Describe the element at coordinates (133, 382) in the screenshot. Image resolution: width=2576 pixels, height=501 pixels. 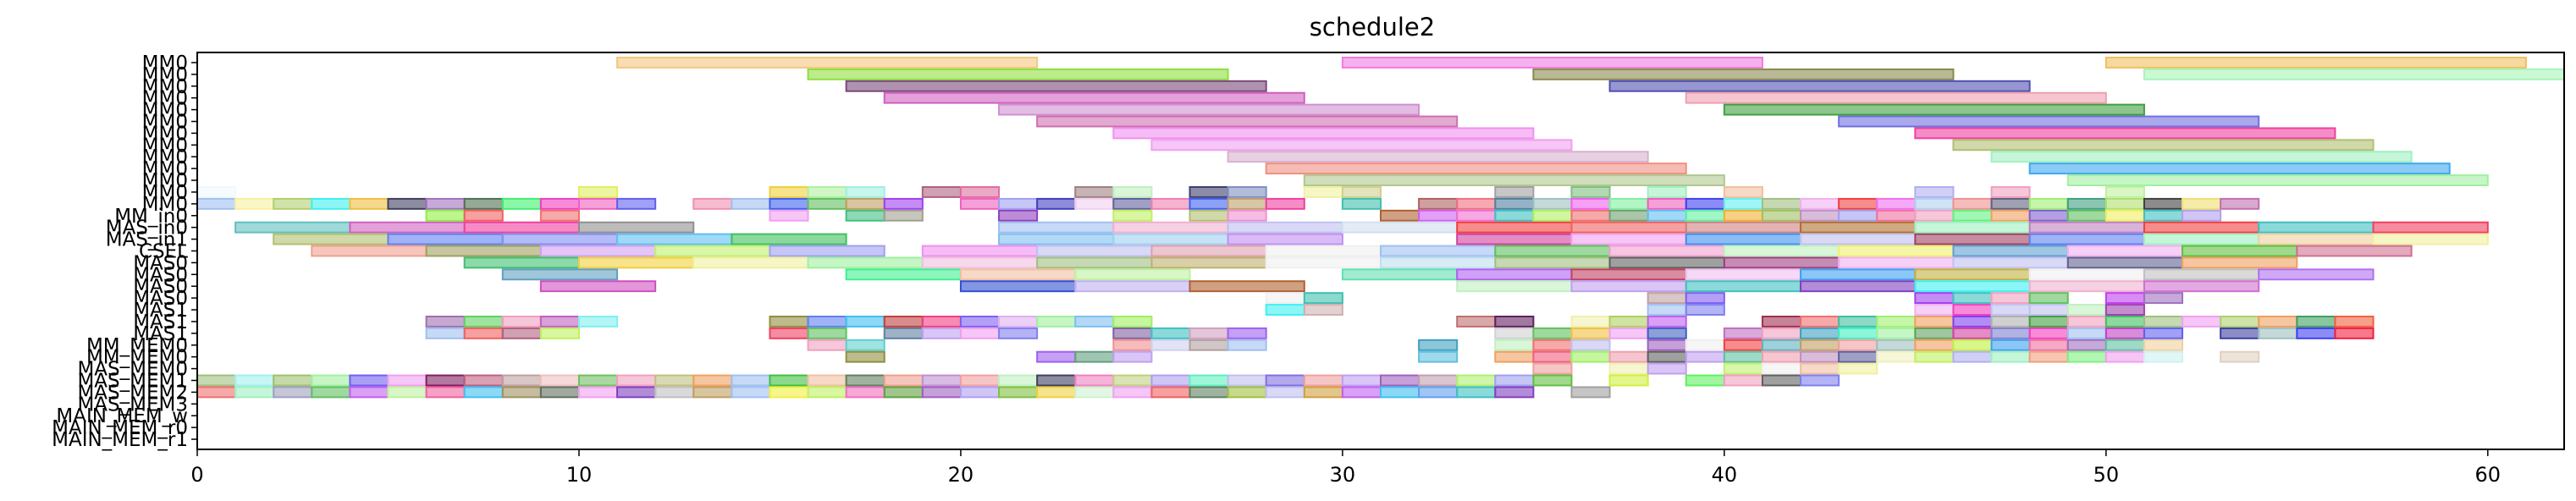
I see `y-tick-label: MAS_MEM1` at that location.